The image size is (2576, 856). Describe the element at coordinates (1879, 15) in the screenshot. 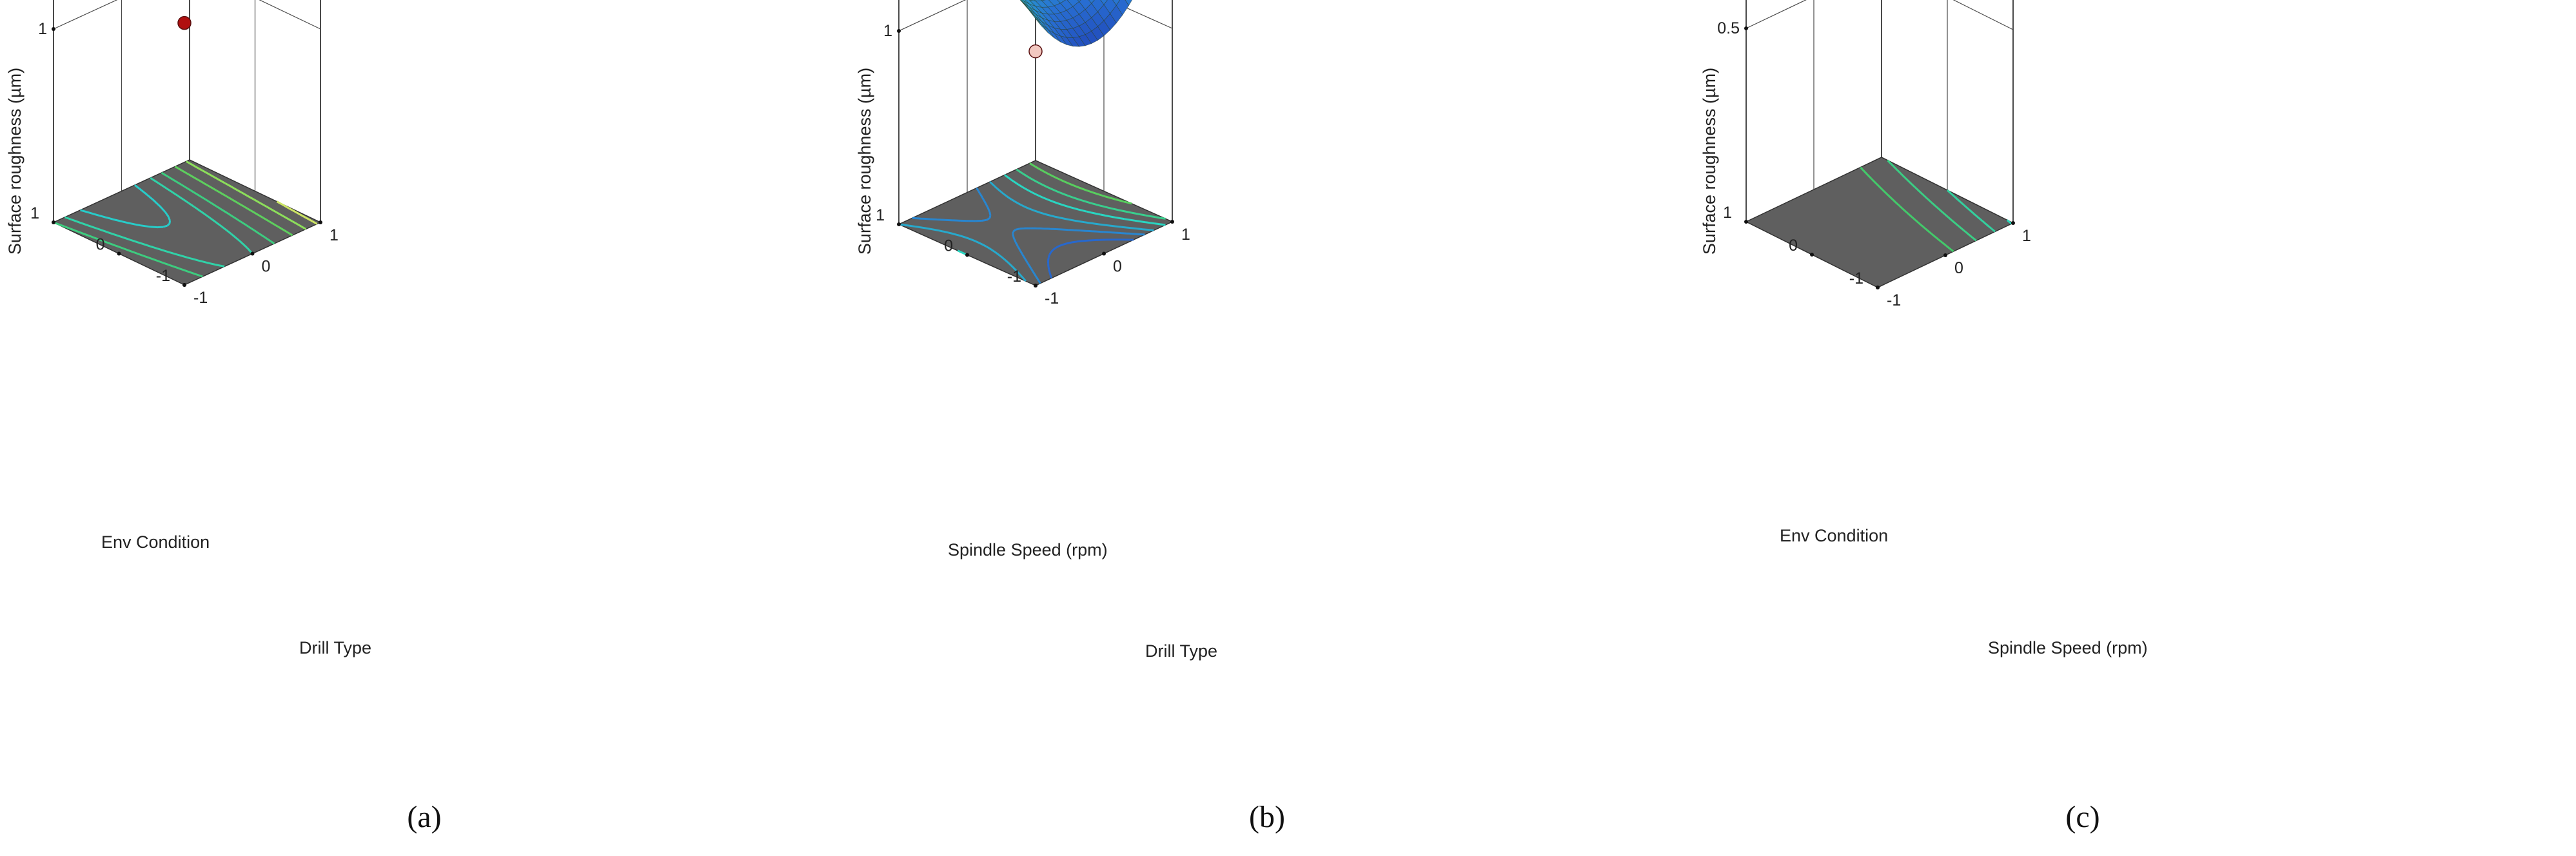

I see `wall-gridline` at that location.